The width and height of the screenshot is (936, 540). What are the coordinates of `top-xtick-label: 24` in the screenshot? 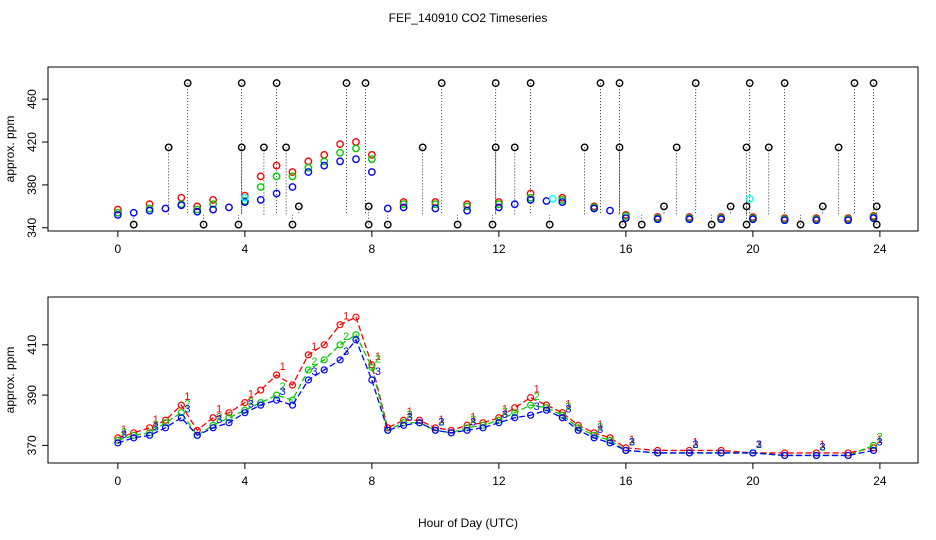 It's located at (880, 249).